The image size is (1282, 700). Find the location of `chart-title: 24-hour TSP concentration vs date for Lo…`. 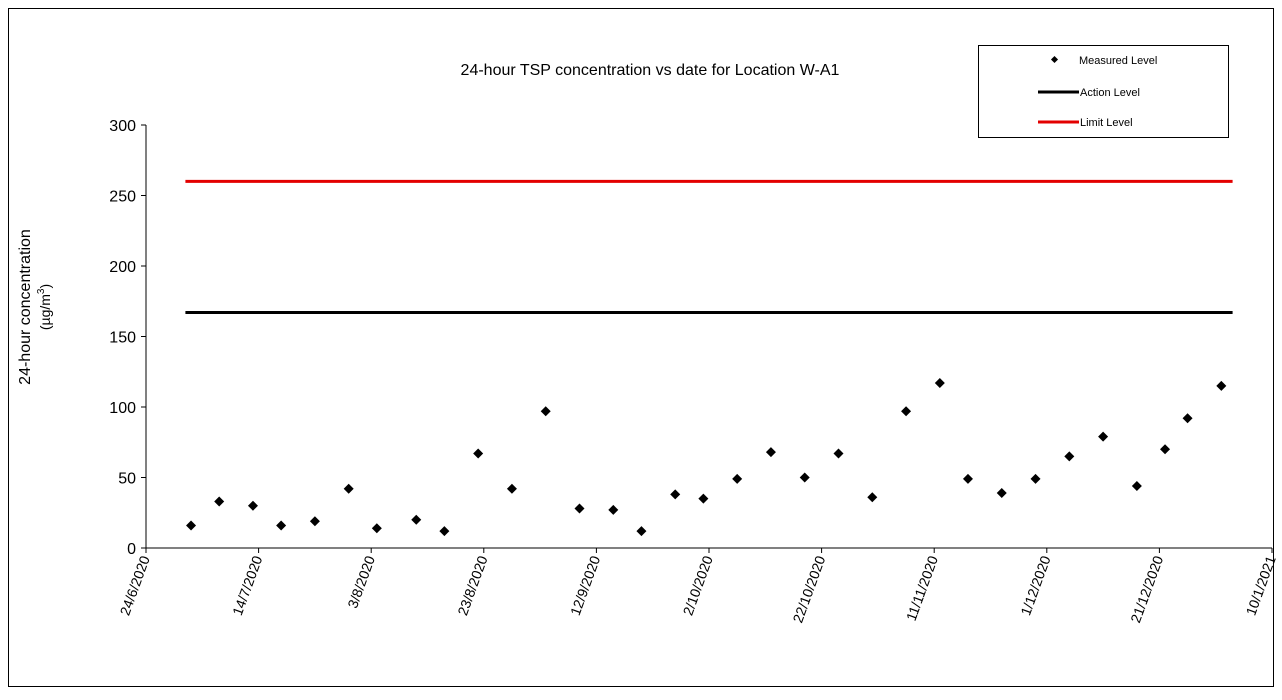

chart-title: 24-hour TSP concentration vs date for Lo… is located at coordinates (650, 70).